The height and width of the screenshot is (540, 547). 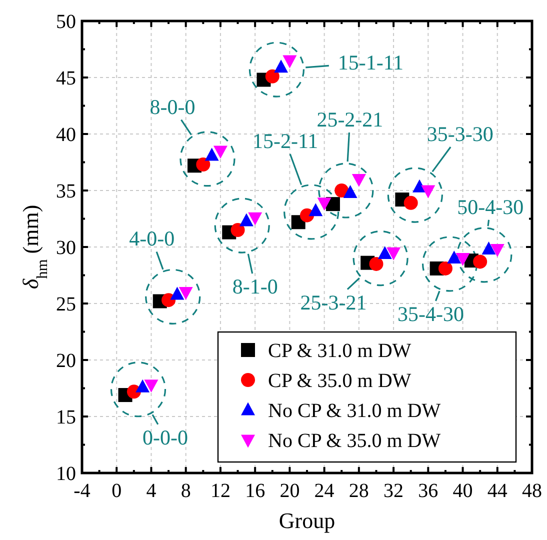 What do you see at coordinates (255, 286) in the screenshot?
I see `annotation: 8-1-0` at bounding box center [255, 286].